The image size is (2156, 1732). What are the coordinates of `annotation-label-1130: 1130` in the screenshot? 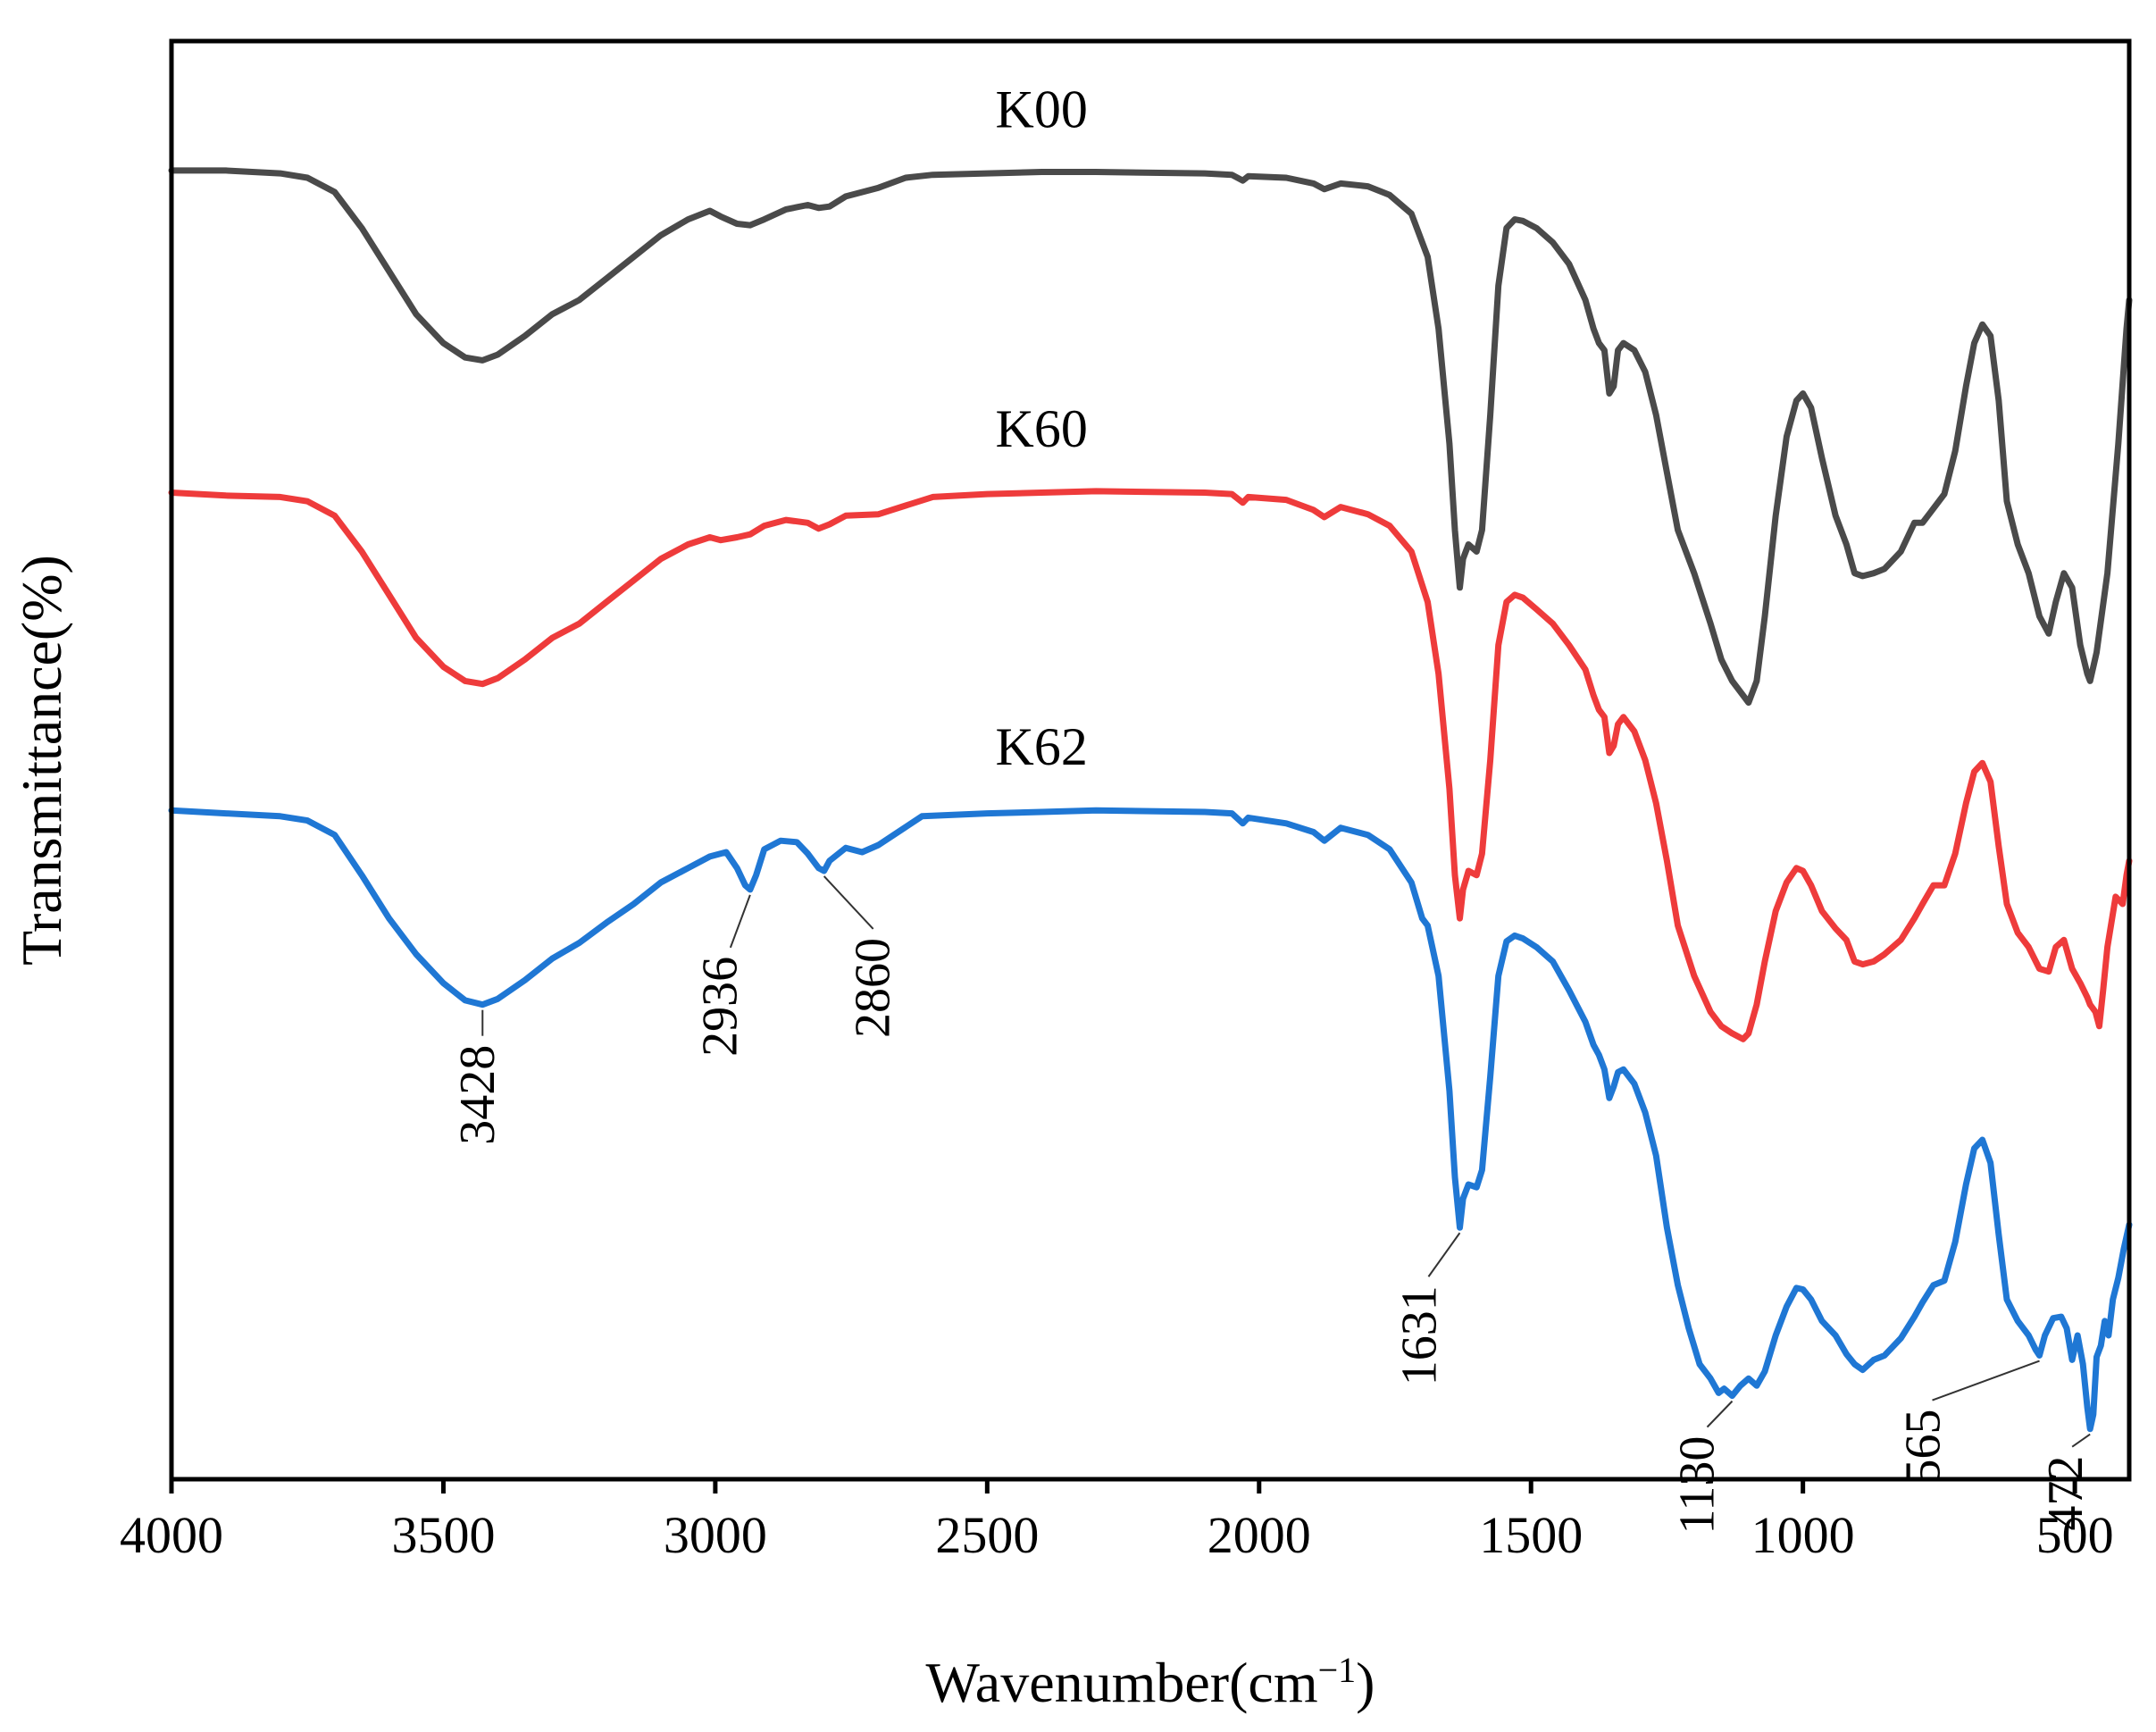 It's located at (1697, 1485).